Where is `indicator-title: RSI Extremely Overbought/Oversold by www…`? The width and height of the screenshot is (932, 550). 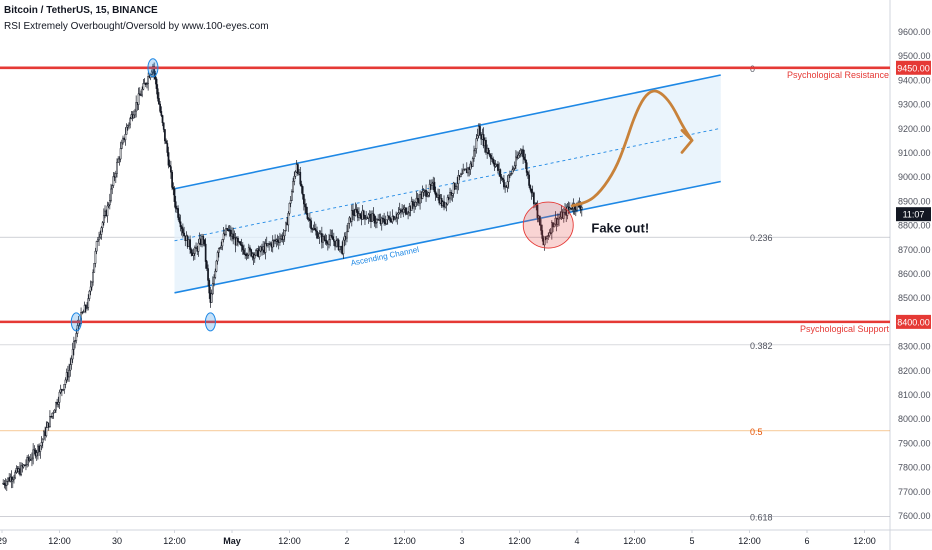
indicator-title: RSI Extremely Overbought/Oversold by www… is located at coordinates (136, 26).